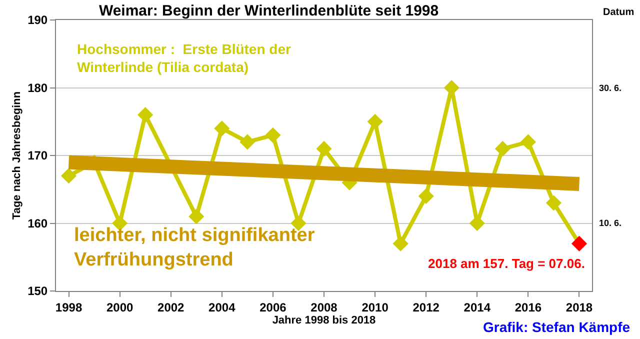 This screenshot has height=339, width=640. Describe the element at coordinates (273, 307) in the screenshot. I see `x-tick-label: 2006` at that location.